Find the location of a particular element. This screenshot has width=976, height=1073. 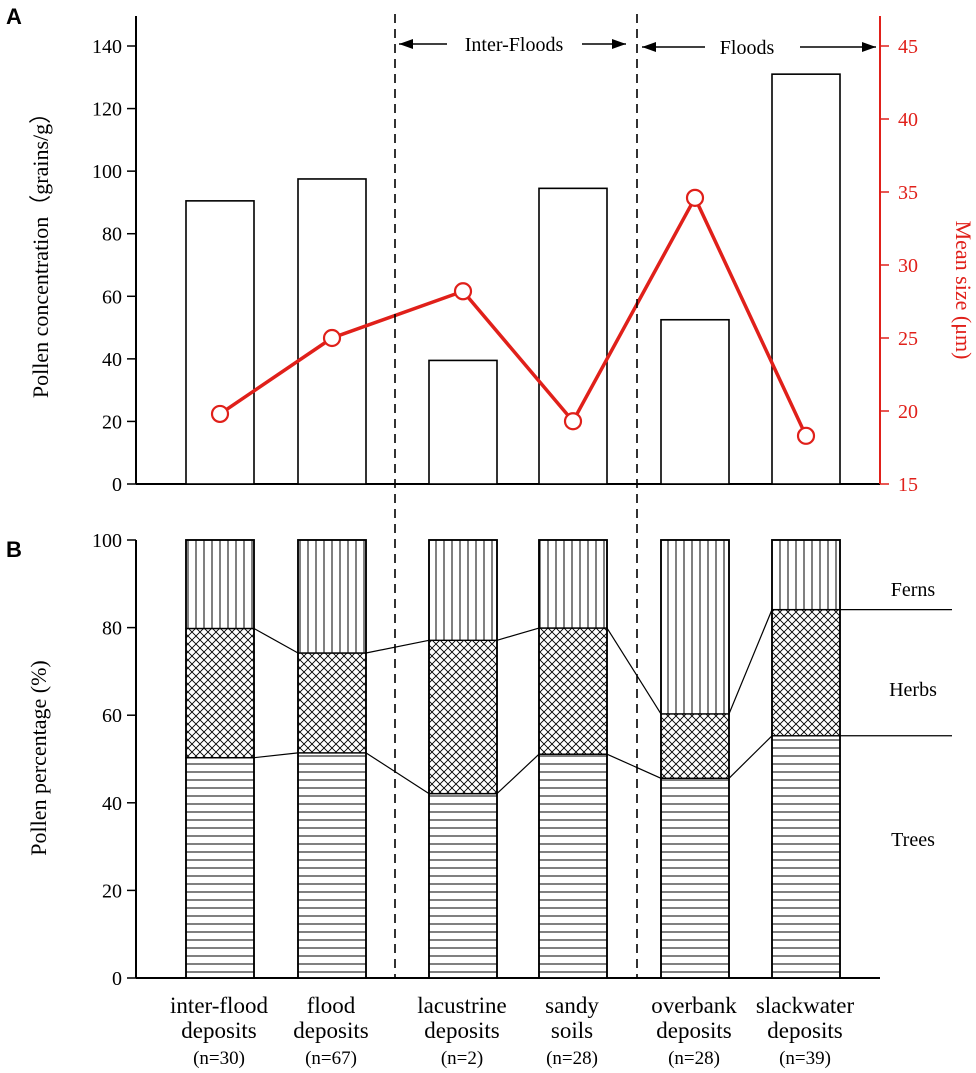

category-label-line1: inter-flood is located at coordinates (219, 1005).